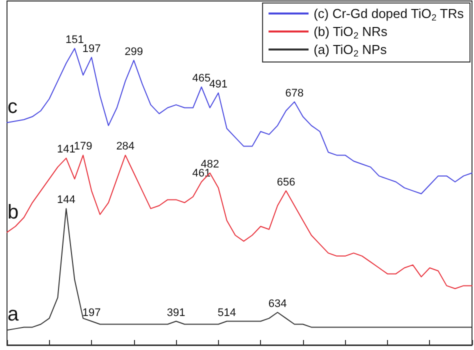 The height and width of the screenshot is (350, 474). I want to click on annotation: 678, so click(294, 93).